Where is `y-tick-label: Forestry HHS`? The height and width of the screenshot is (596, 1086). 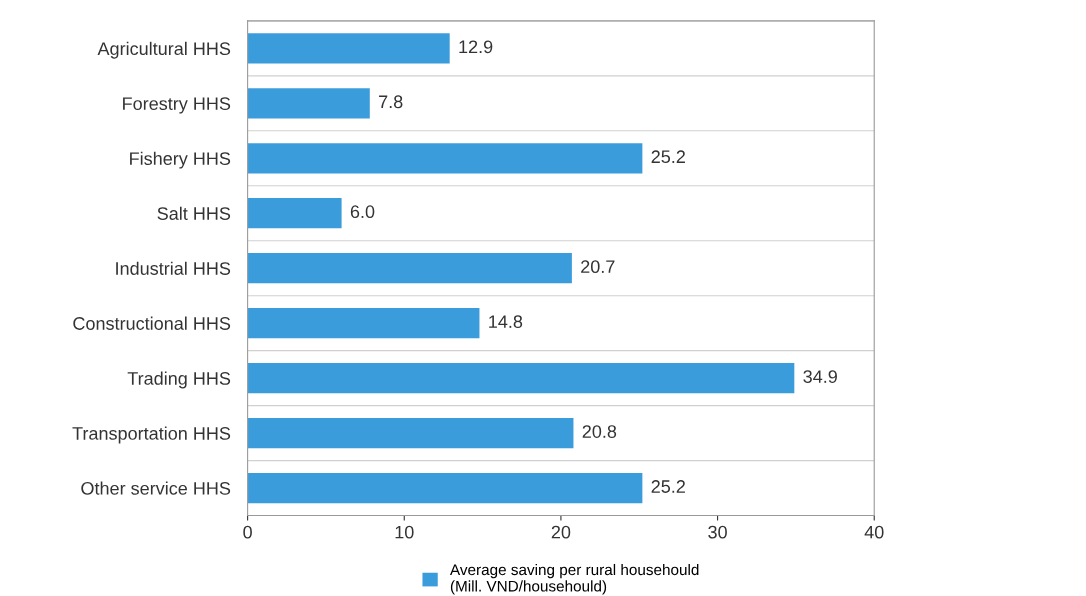
y-tick-label: Forestry HHS is located at coordinates (177, 105).